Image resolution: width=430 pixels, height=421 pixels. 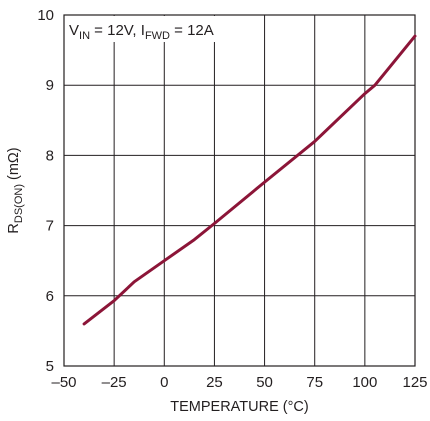 I want to click on x-tick-label: –25, so click(x=114, y=382).